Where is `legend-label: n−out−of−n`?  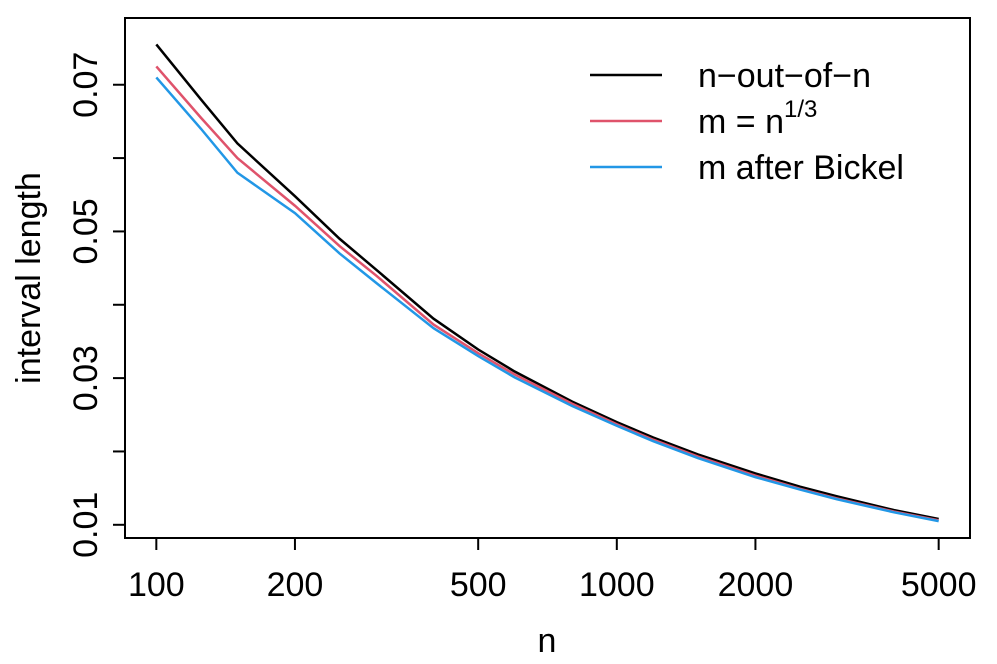
legend-label: n−out−of−n is located at coordinates (784, 76).